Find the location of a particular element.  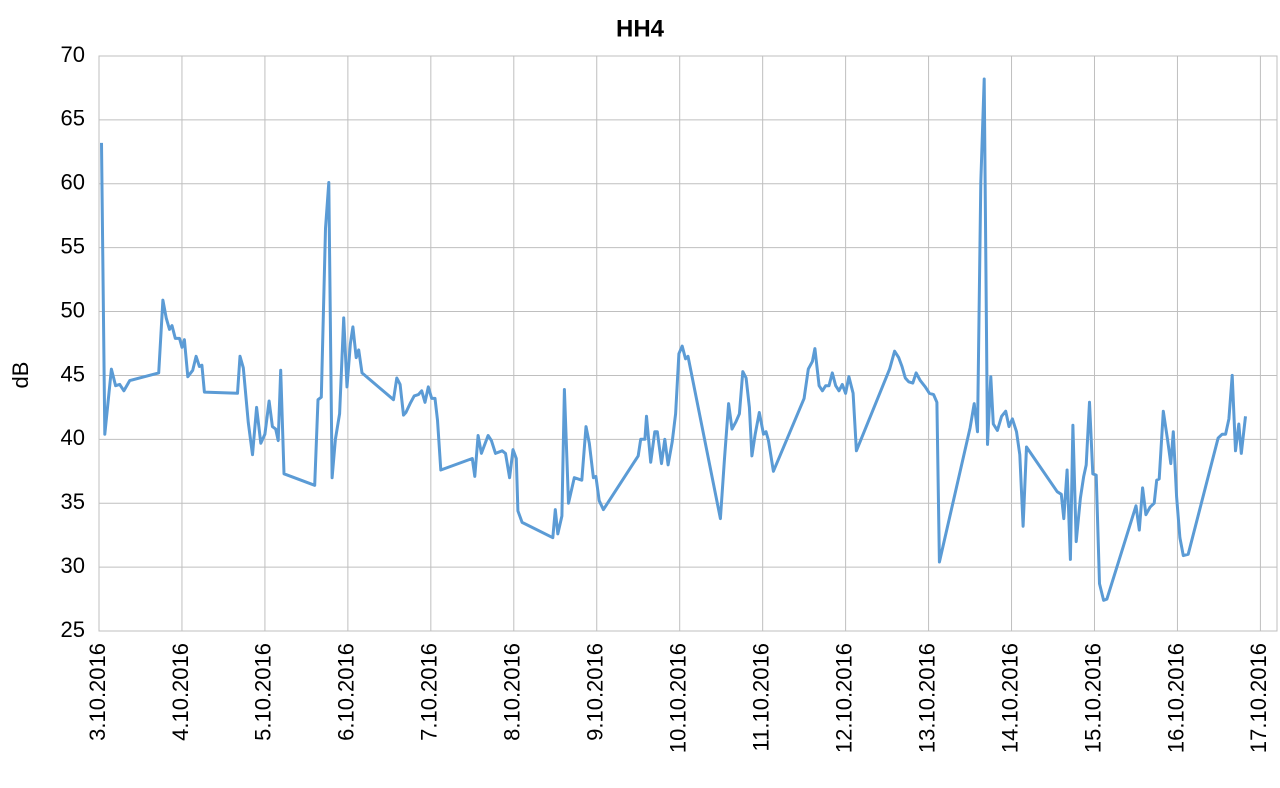

y-tick-label: 40 is located at coordinates (73, 437).